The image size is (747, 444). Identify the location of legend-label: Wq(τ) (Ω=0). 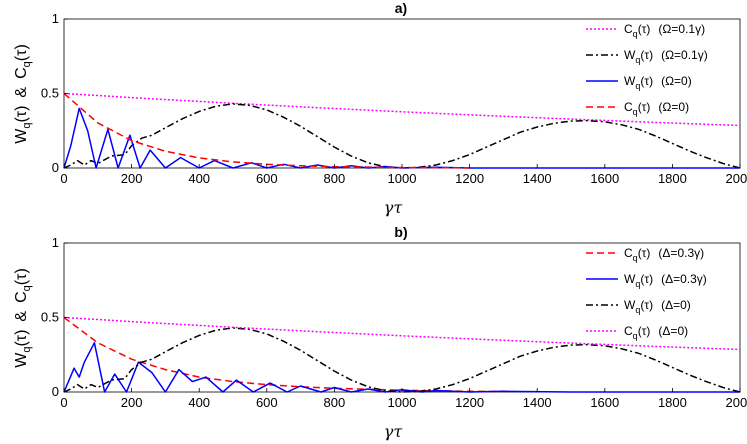
(658, 82).